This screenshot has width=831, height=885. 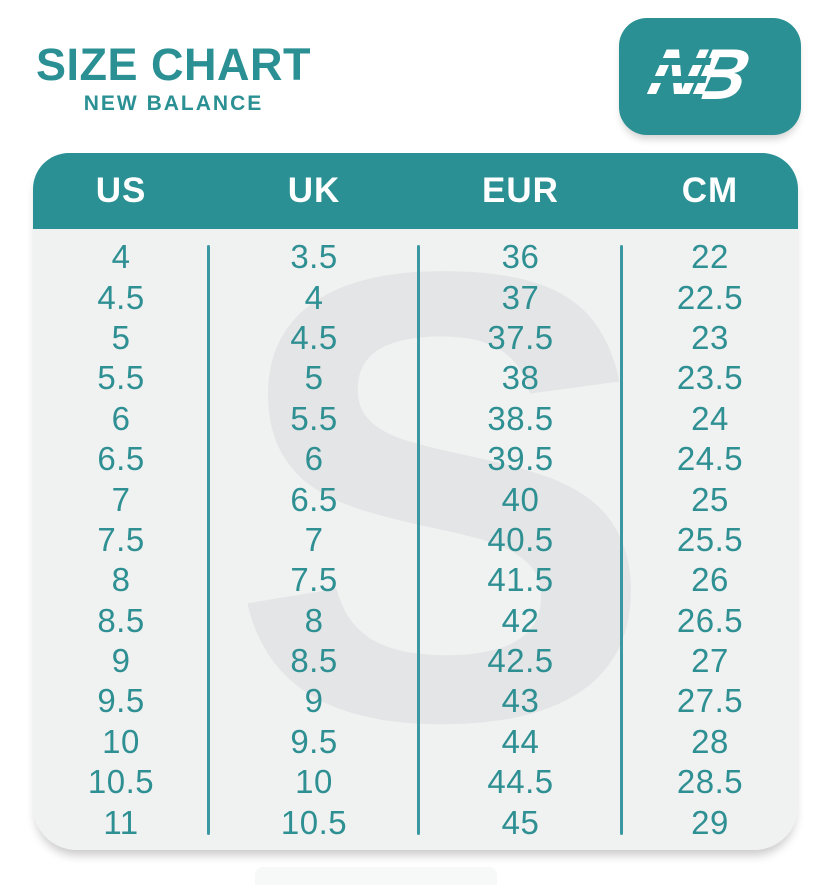 What do you see at coordinates (520, 782) in the screenshot?
I see `size-cell: 44.5` at bounding box center [520, 782].